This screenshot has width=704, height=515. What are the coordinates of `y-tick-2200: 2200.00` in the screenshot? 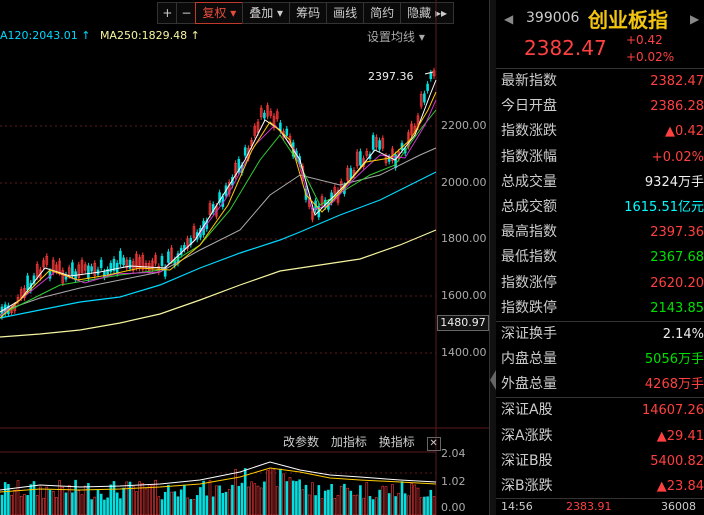 It's located at (464, 125).